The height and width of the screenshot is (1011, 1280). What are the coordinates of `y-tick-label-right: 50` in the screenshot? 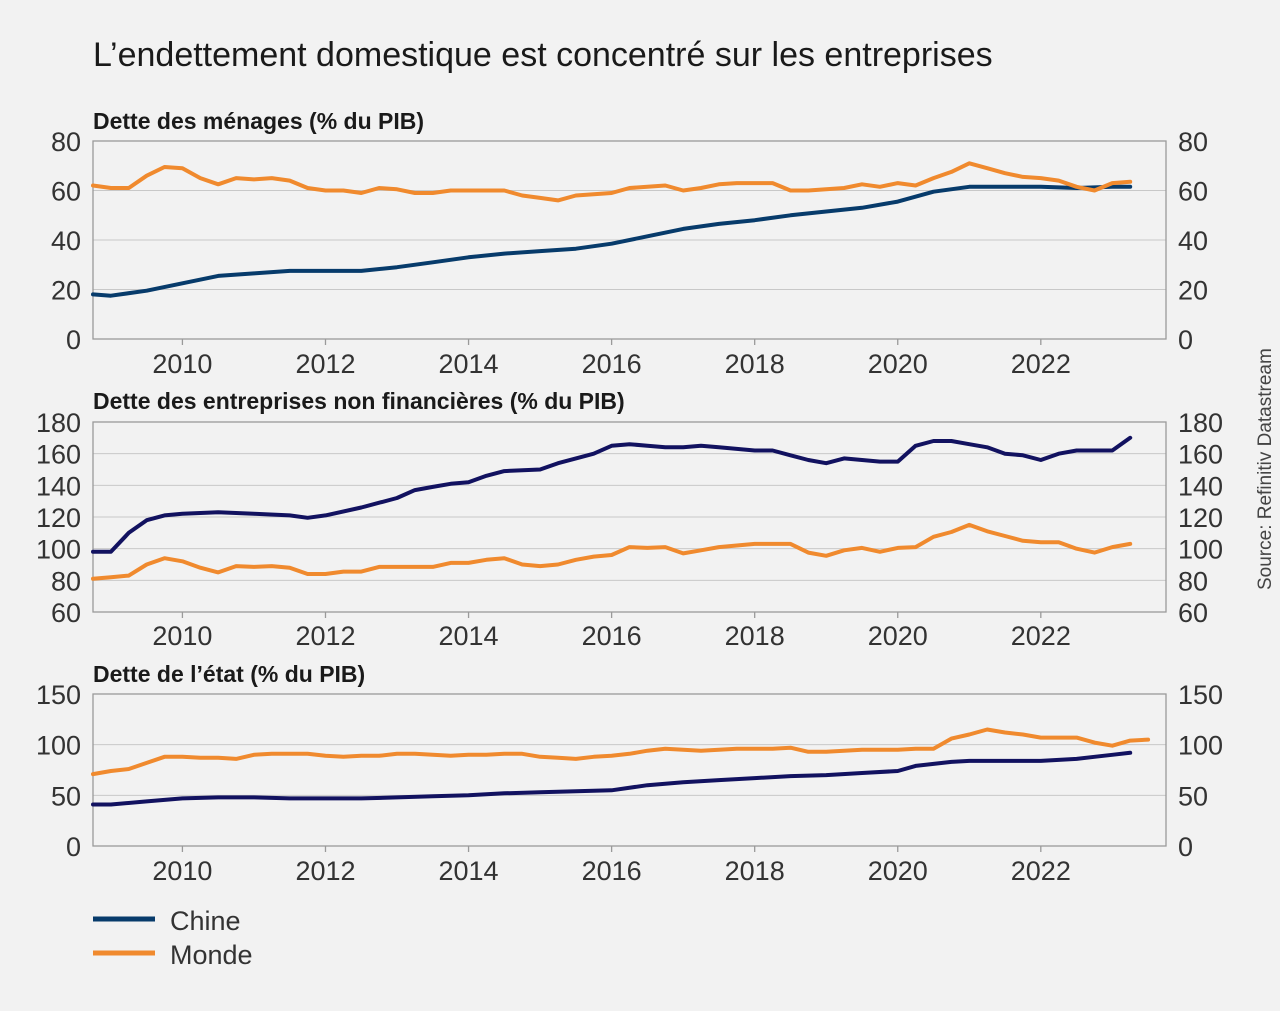 It's located at (1193, 796).